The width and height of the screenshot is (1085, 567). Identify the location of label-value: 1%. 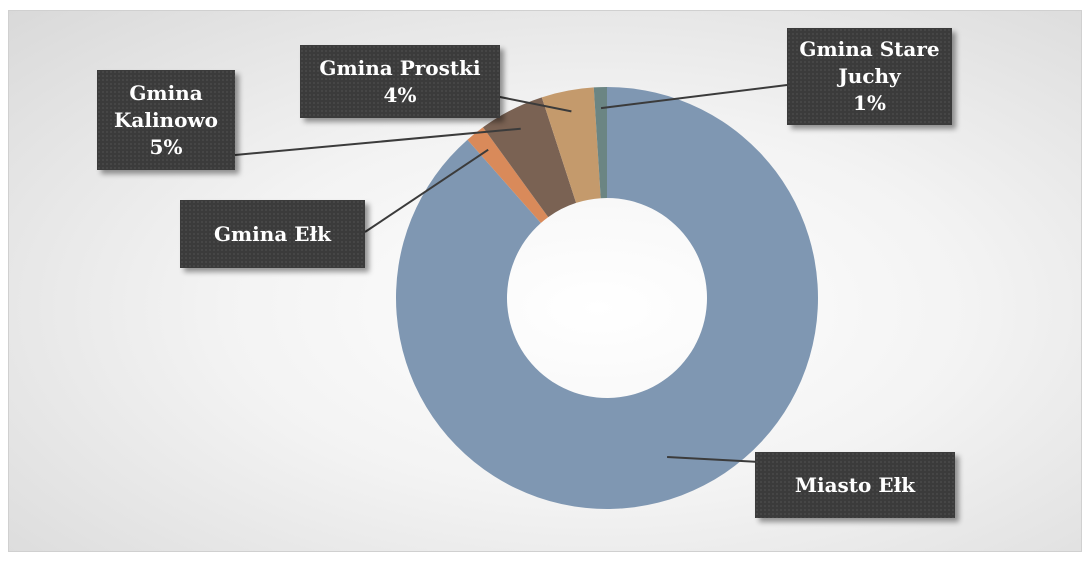
(869, 103).